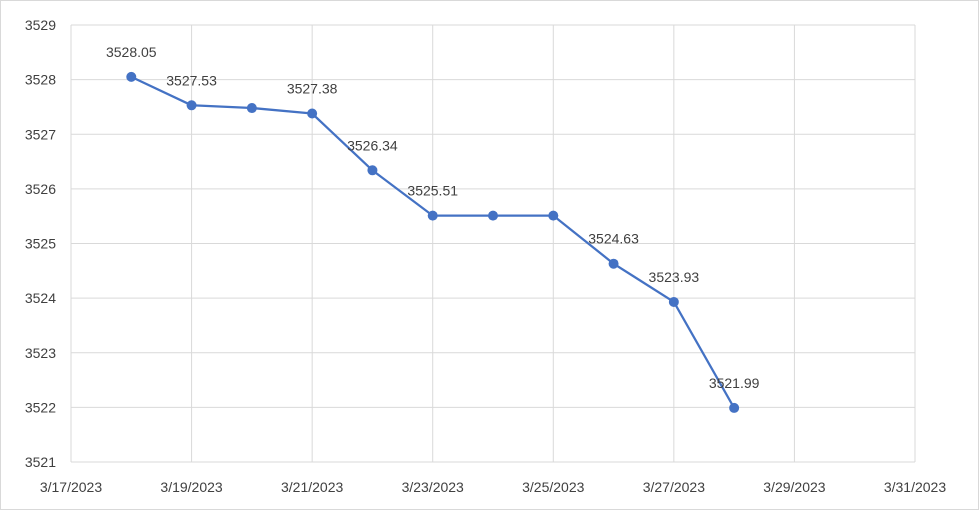 The width and height of the screenshot is (979, 514). What do you see at coordinates (312, 487) in the screenshot?
I see `x-tick-label: 3/21/2023` at bounding box center [312, 487].